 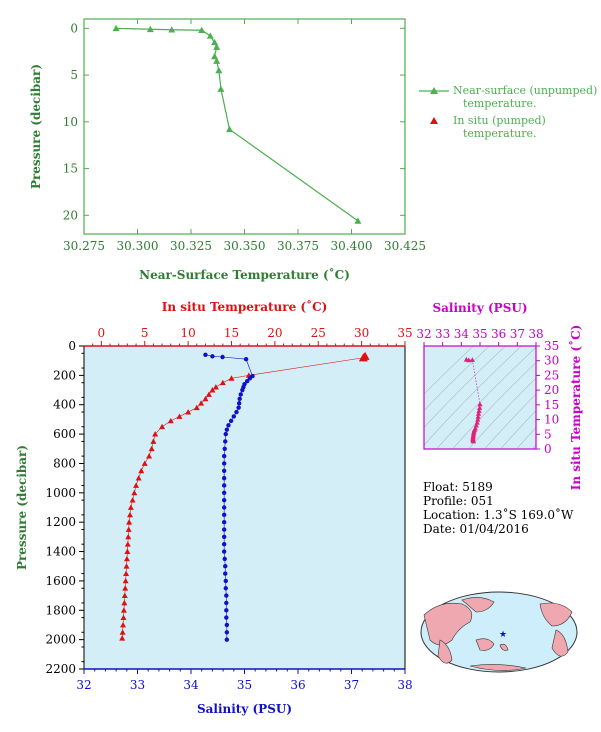 I want to click on panel-a-ytick-label: 0, so click(x=74, y=28).